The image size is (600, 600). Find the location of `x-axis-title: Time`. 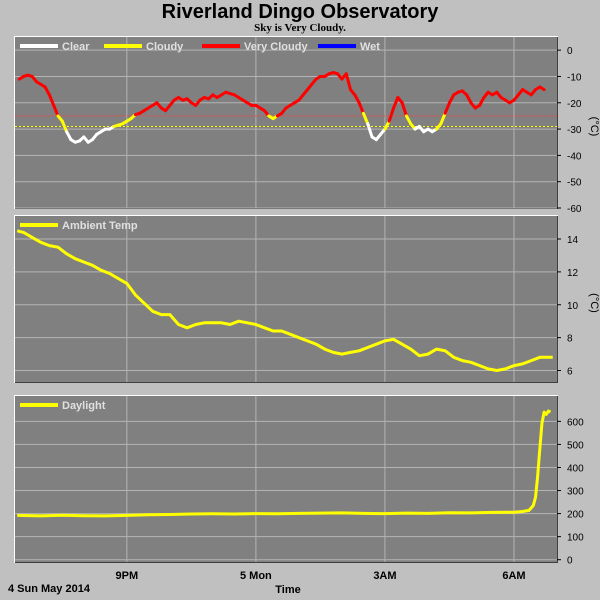

x-axis-title: Time is located at coordinates (287, 590).